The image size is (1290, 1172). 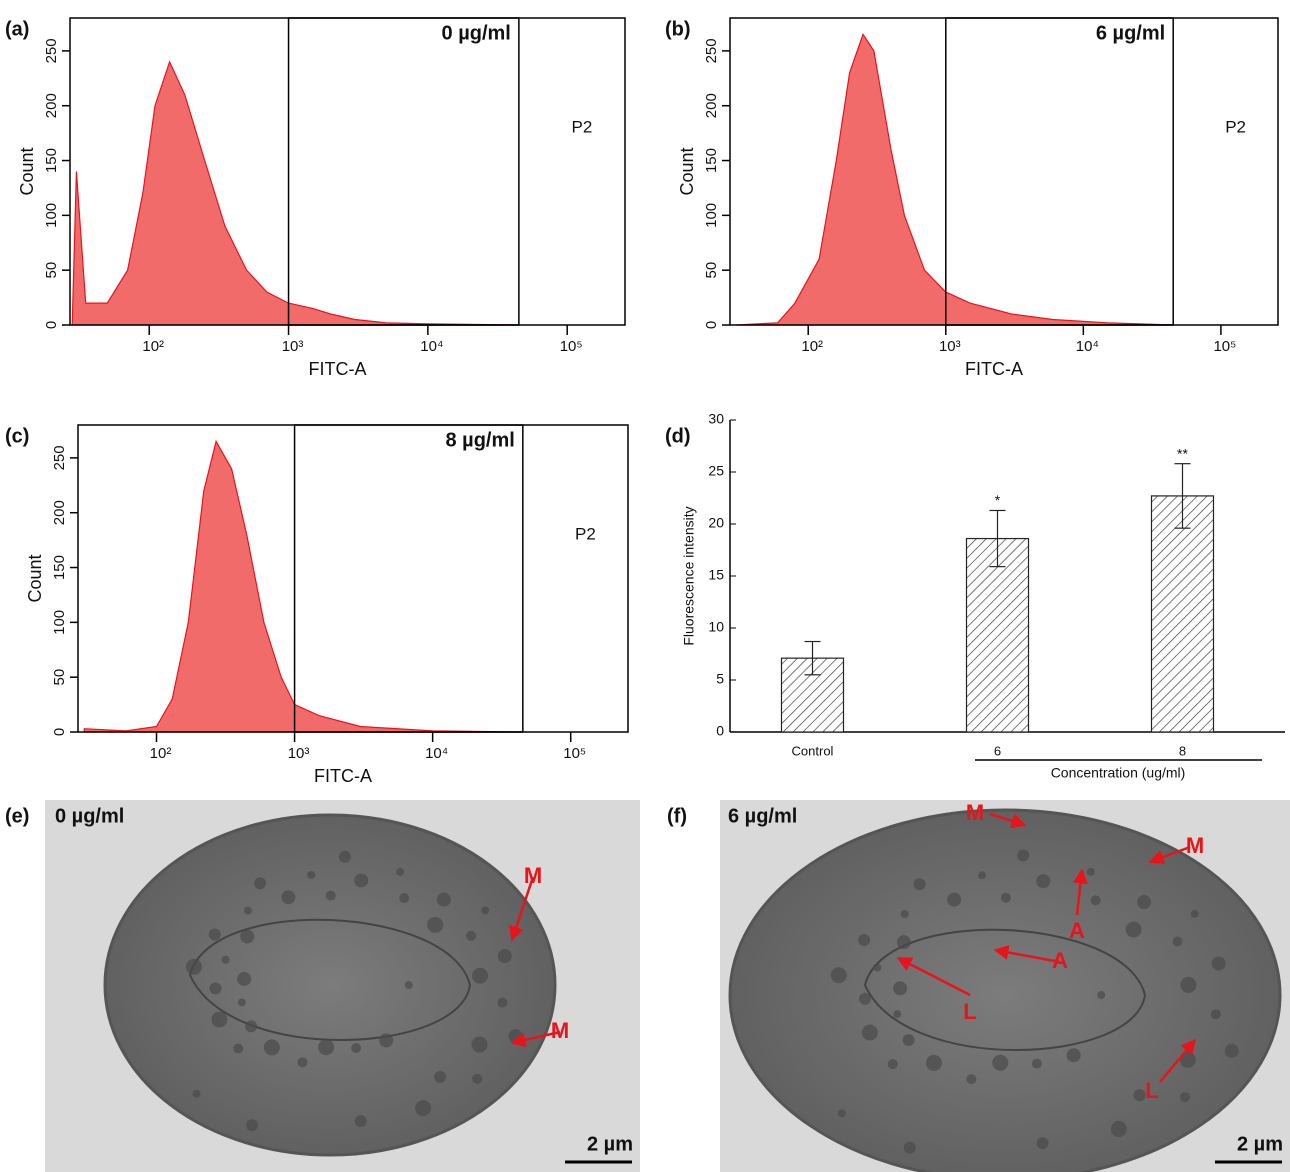 I want to click on bar, so click(x=1182, y=614).